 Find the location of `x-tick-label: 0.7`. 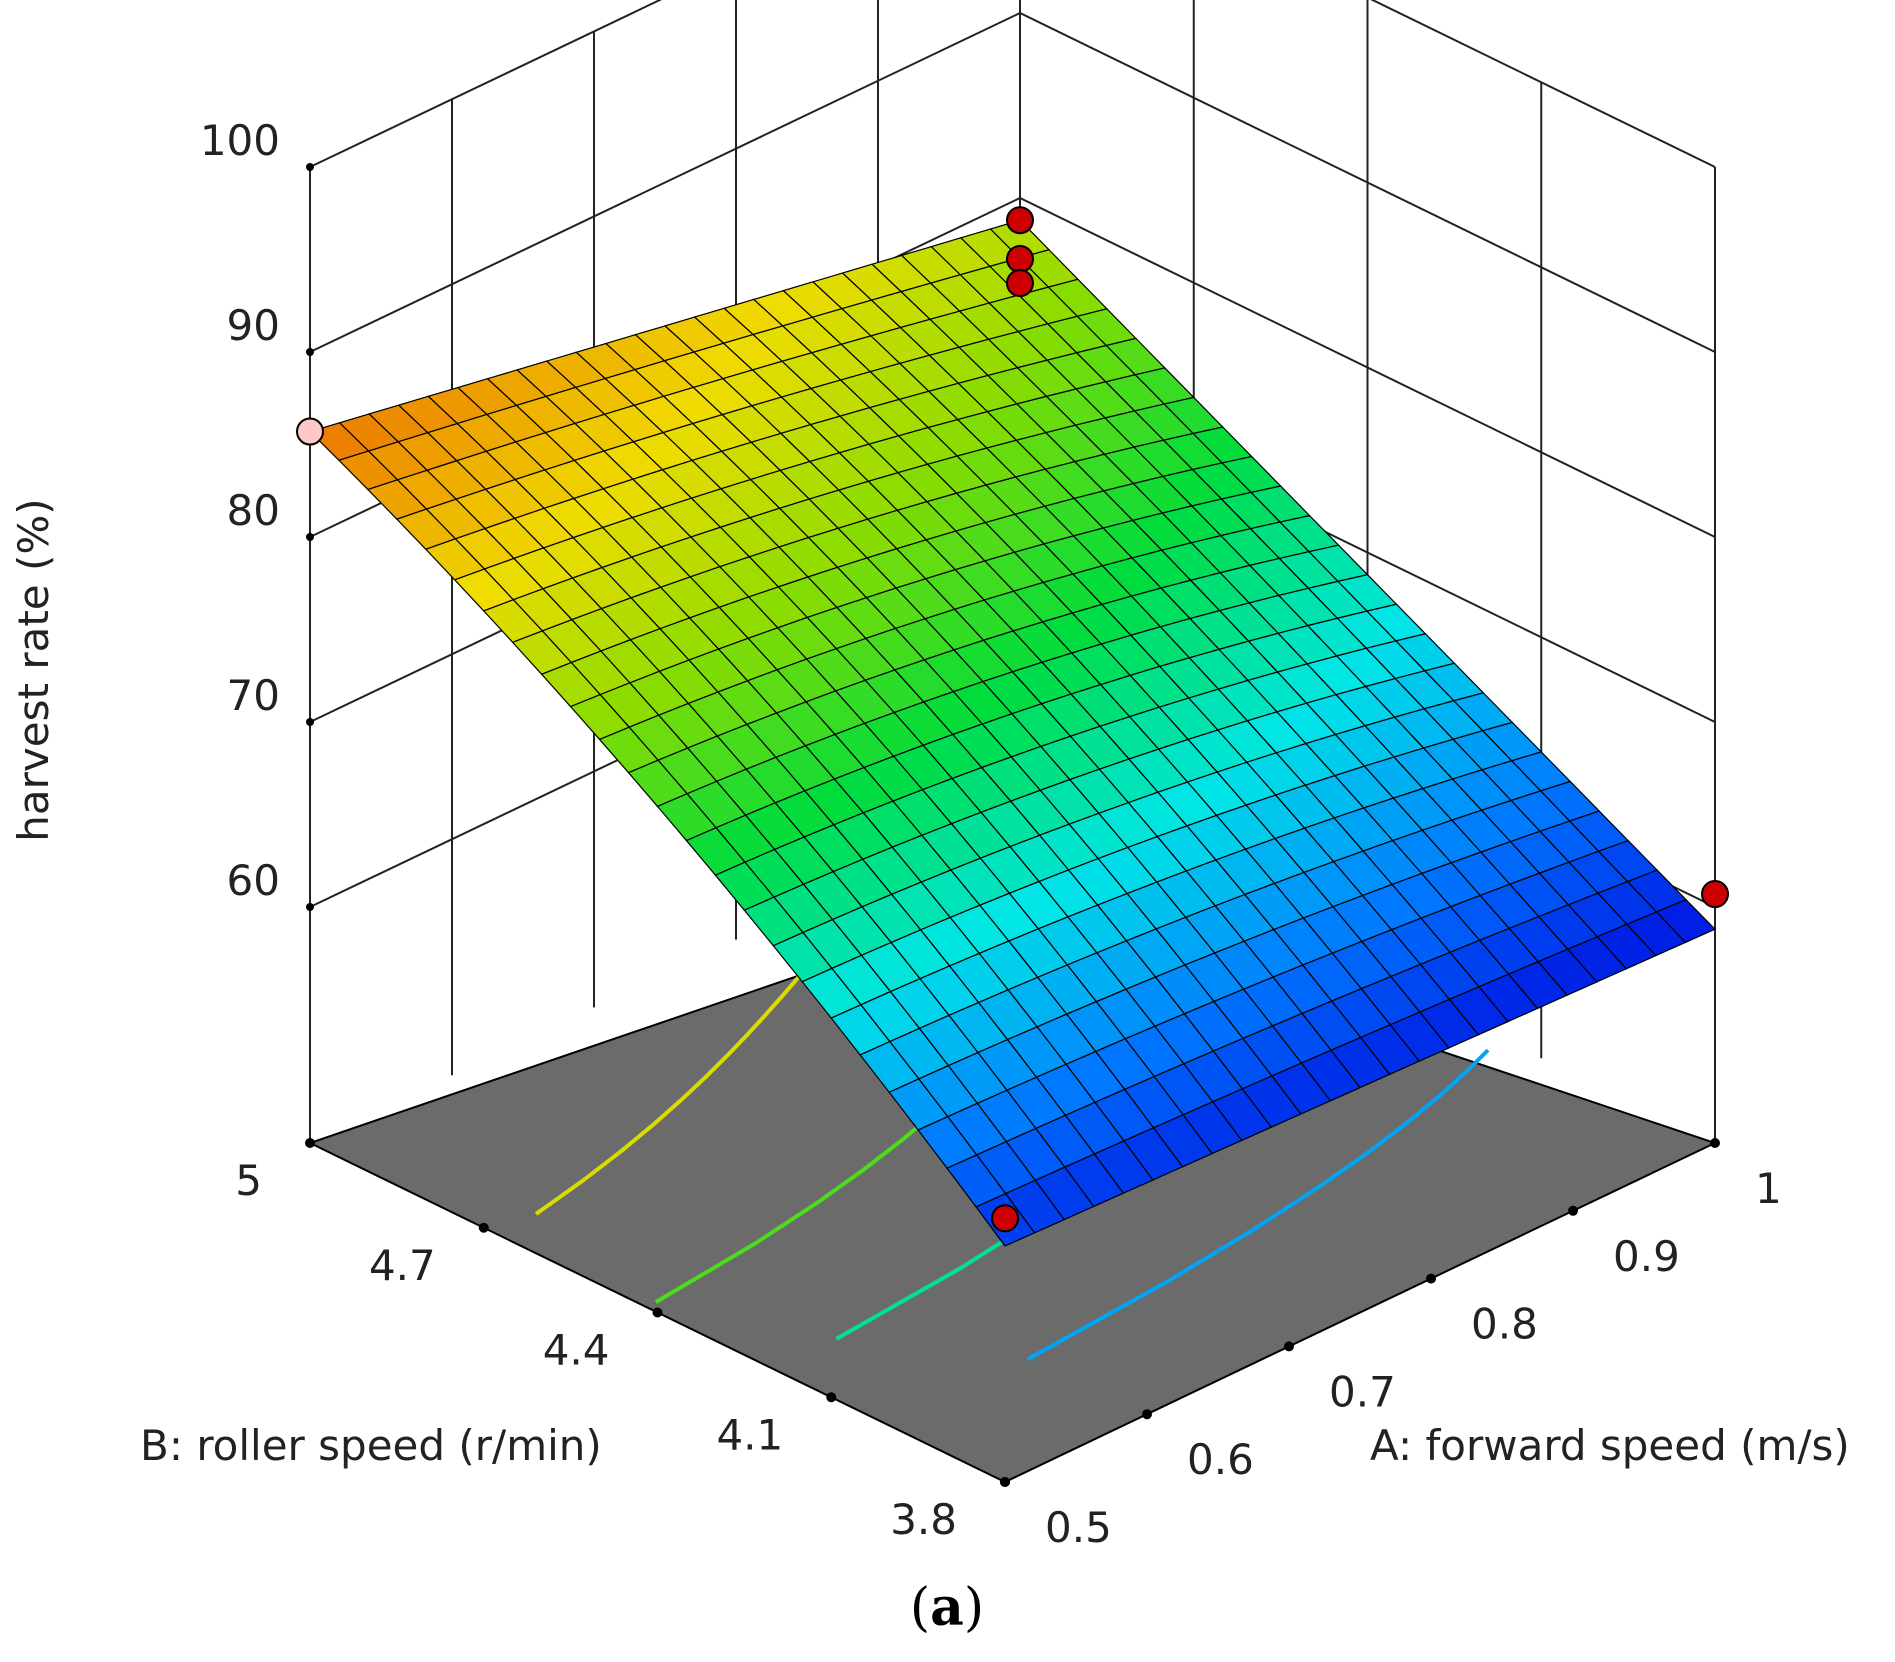

x-tick-label: 0.7 is located at coordinates (1362, 1391).